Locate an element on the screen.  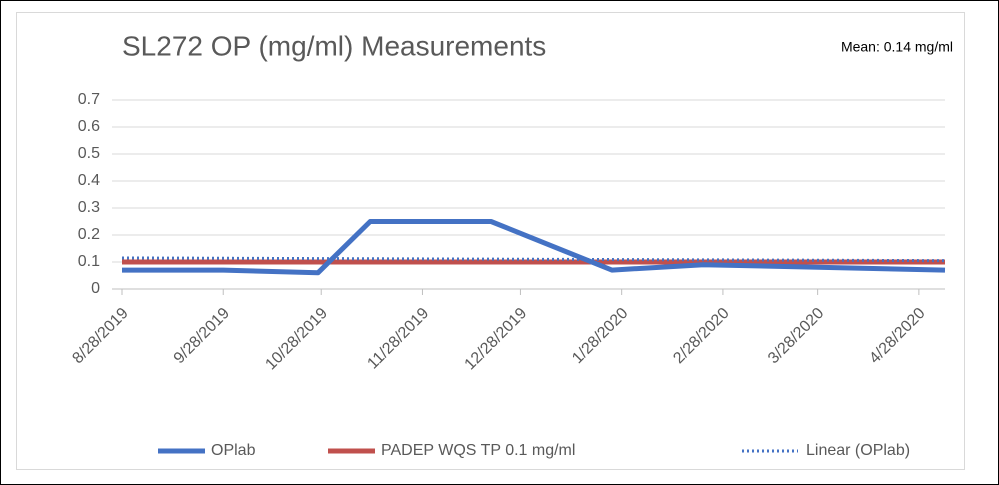
y-tick-label: 0.7 is located at coordinates (89, 99).